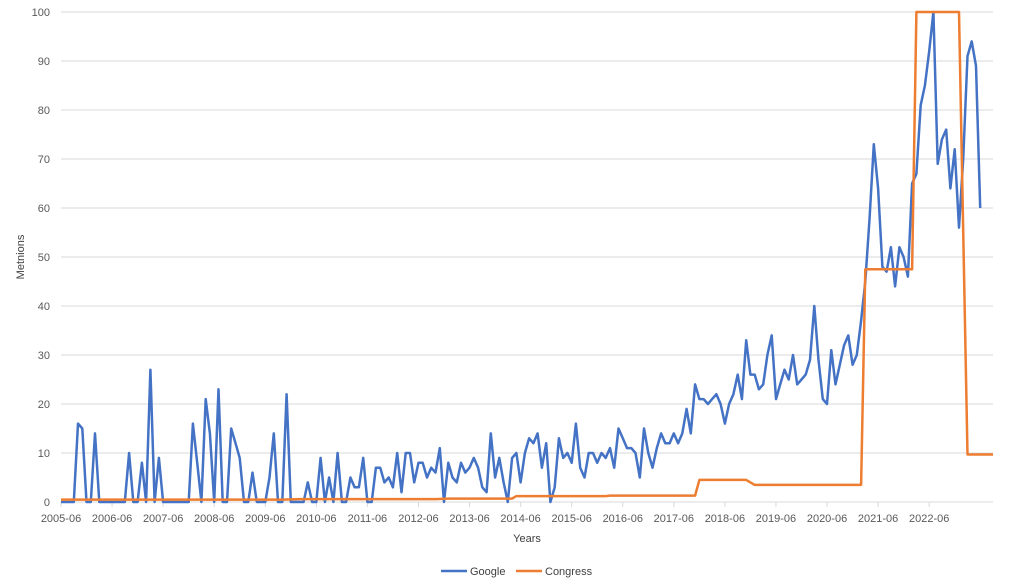  What do you see at coordinates (487, 572) in the screenshot?
I see `legend-label-google: Google` at bounding box center [487, 572].